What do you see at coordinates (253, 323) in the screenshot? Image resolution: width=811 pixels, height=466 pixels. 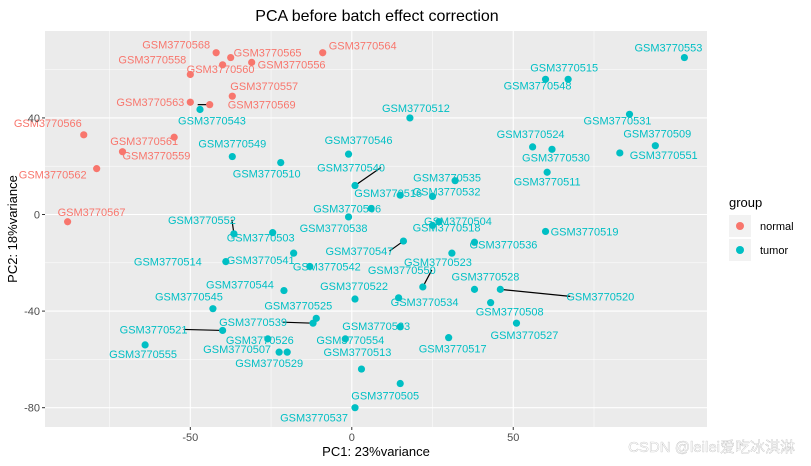 I see `point-label: GSM3770539` at bounding box center [253, 323].